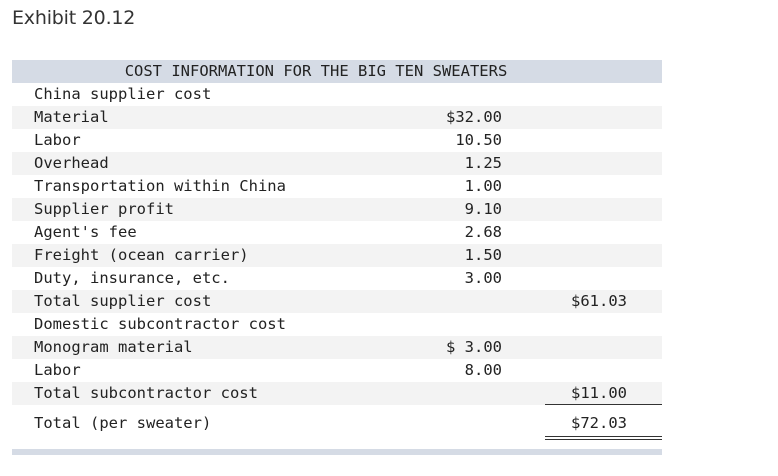 This screenshot has height=476, width=778. Describe the element at coordinates (337, 347) in the screenshot. I see `table-row: Monogram material $ 3.00` at that location.